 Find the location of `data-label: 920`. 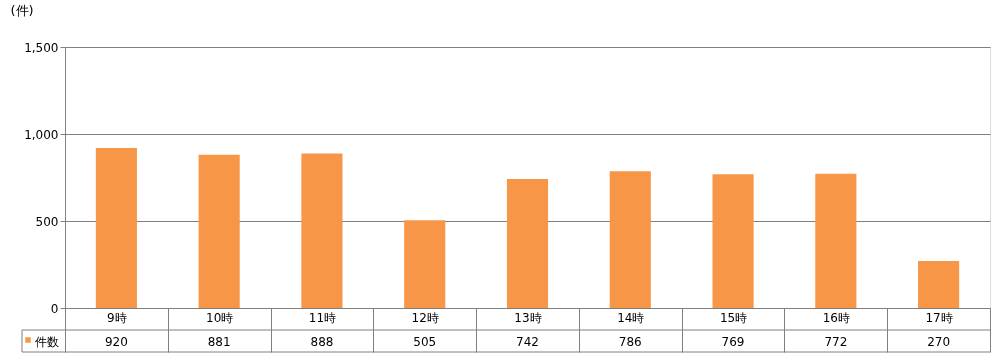

data-label: 920 is located at coordinates (116, 342).